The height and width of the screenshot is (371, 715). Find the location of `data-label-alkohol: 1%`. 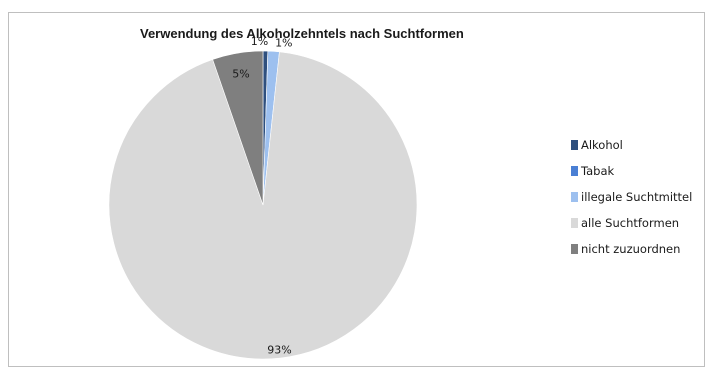

data-label-alkohol: 1% is located at coordinates (259, 41).